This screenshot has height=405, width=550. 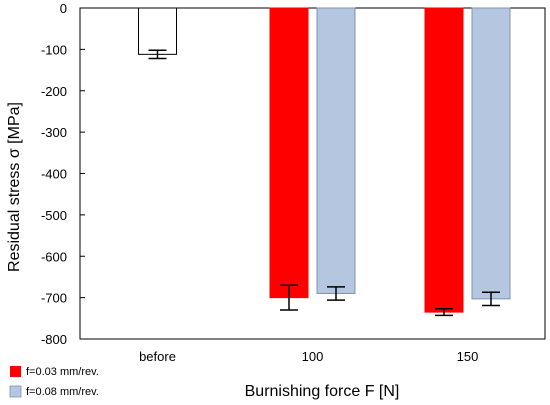 What do you see at coordinates (157, 356) in the screenshot?
I see `x-tick-label: before` at bounding box center [157, 356].